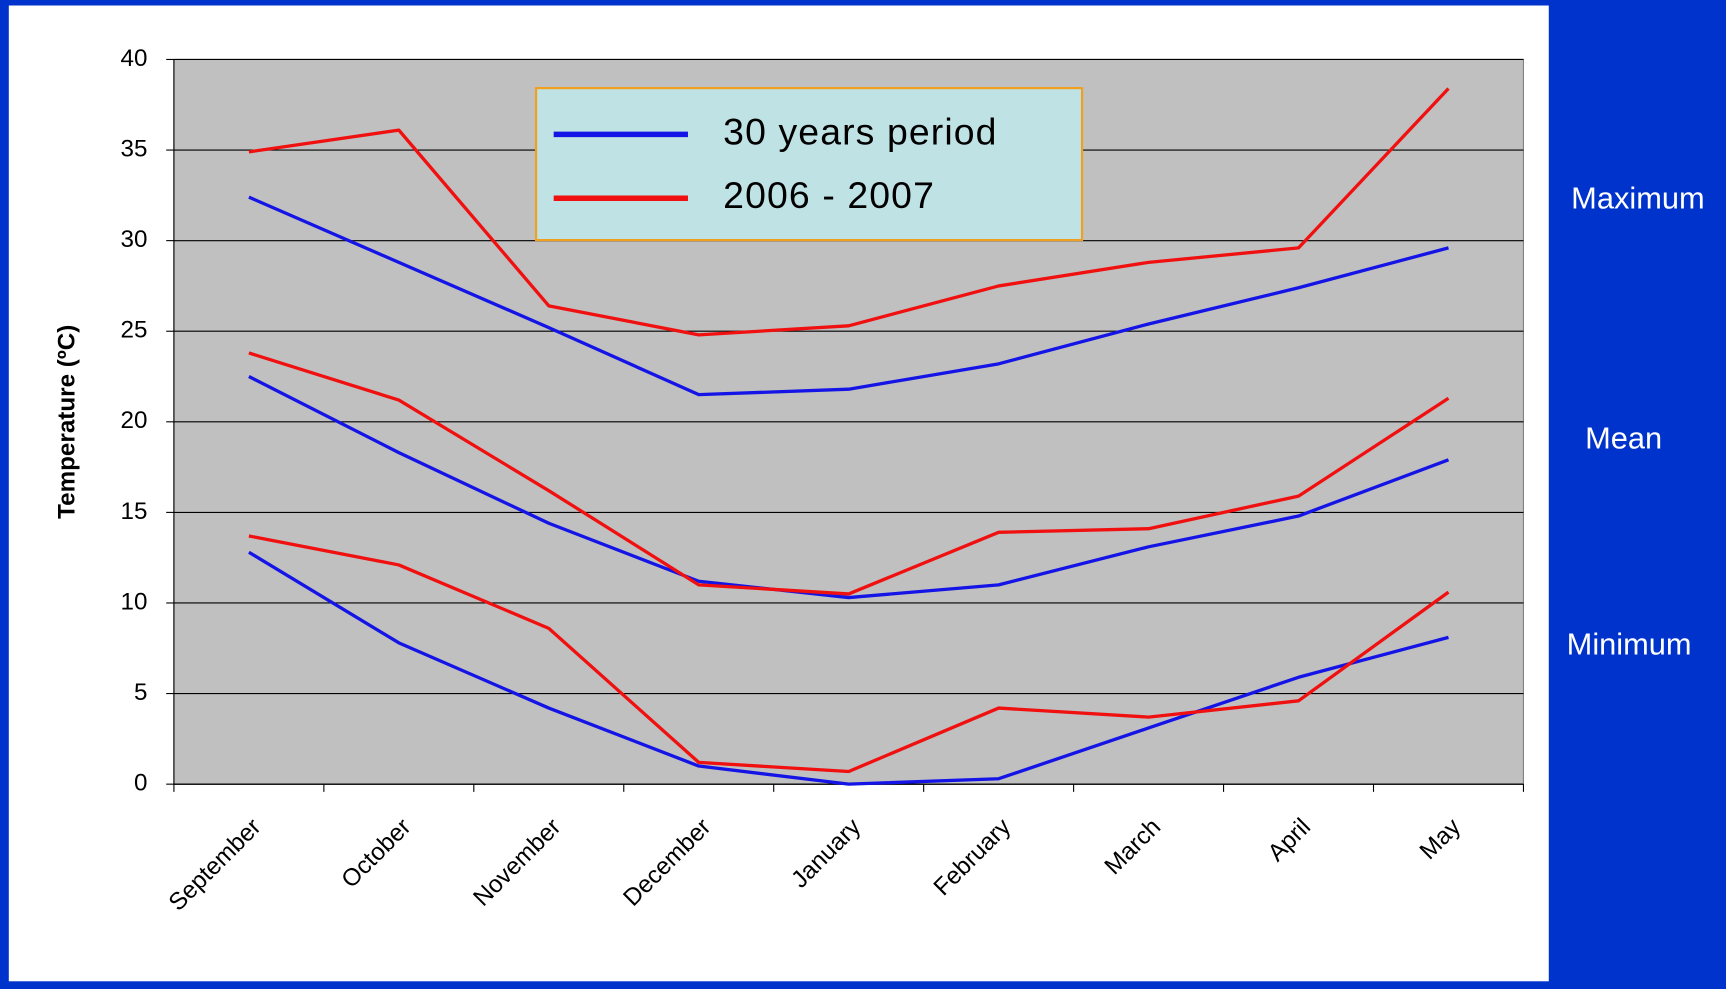 This screenshot has height=989, width=1726. I want to click on legend-label: 30 years period, so click(860, 131).